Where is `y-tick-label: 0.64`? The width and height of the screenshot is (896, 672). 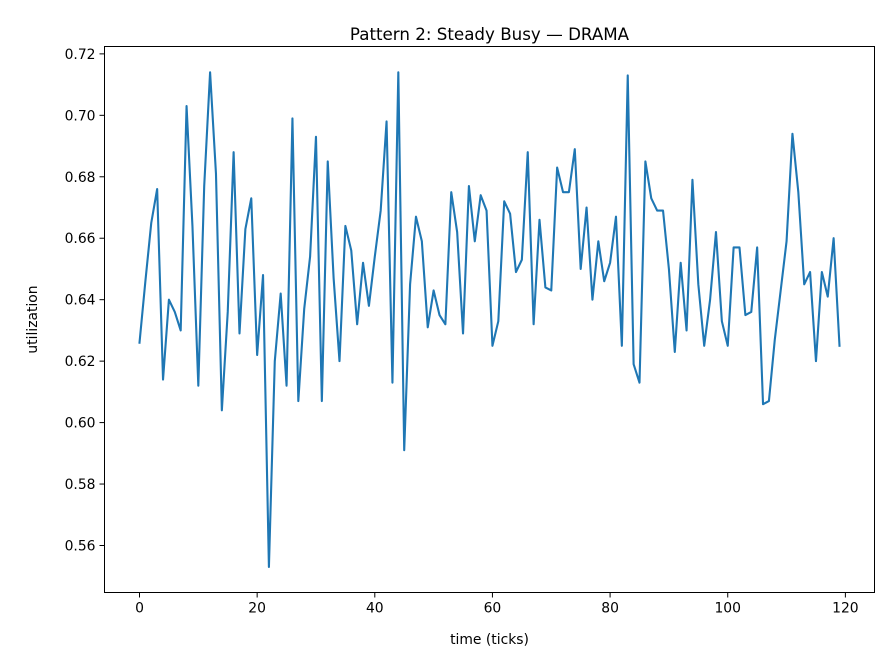 y-tick-label: 0.64 is located at coordinates (80, 301).